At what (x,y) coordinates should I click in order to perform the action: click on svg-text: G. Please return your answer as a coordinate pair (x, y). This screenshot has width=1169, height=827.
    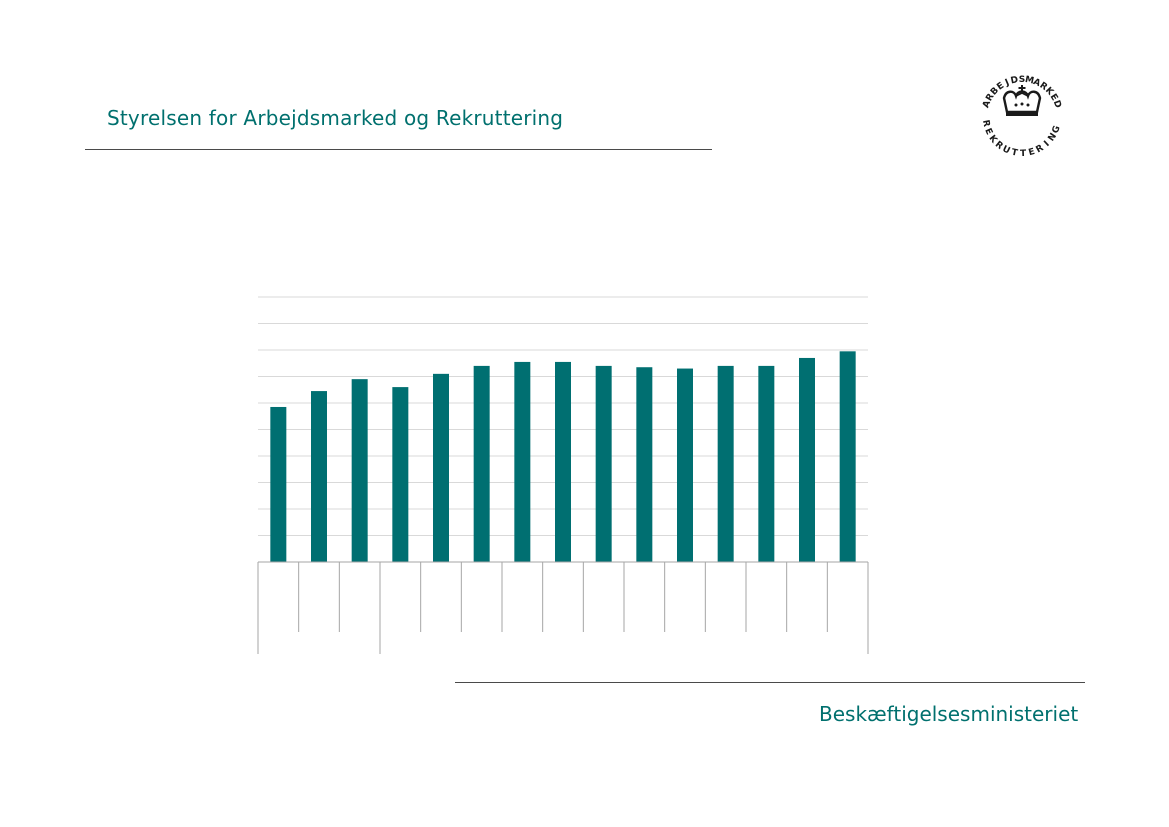
    Looking at the image, I should click on (1057, 129).